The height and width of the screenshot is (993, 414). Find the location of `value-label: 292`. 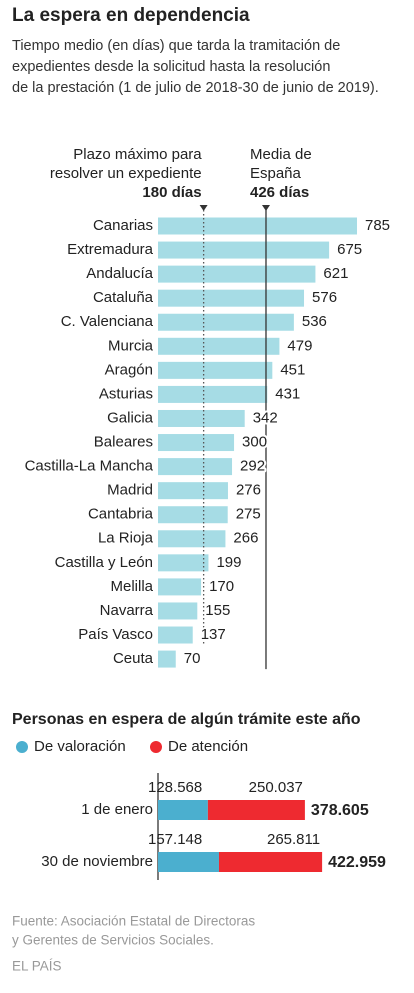

value-label: 292 is located at coordinates (252, 466).